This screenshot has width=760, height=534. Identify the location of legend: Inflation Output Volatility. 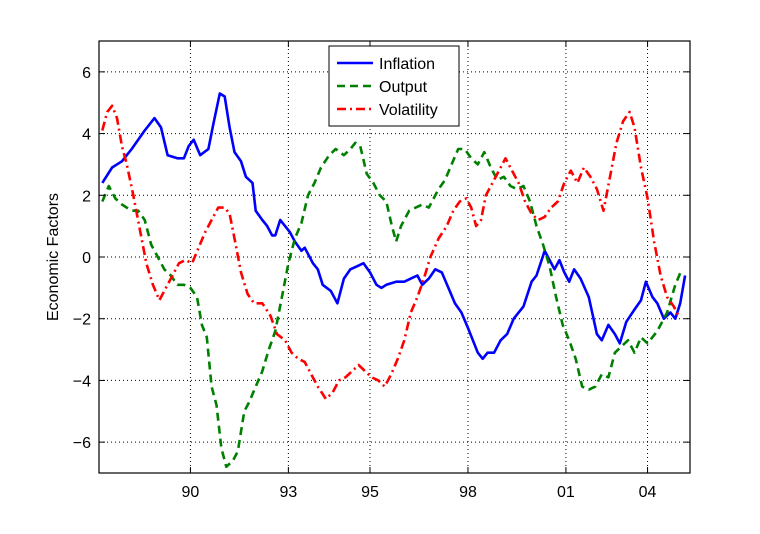
(394, 86).